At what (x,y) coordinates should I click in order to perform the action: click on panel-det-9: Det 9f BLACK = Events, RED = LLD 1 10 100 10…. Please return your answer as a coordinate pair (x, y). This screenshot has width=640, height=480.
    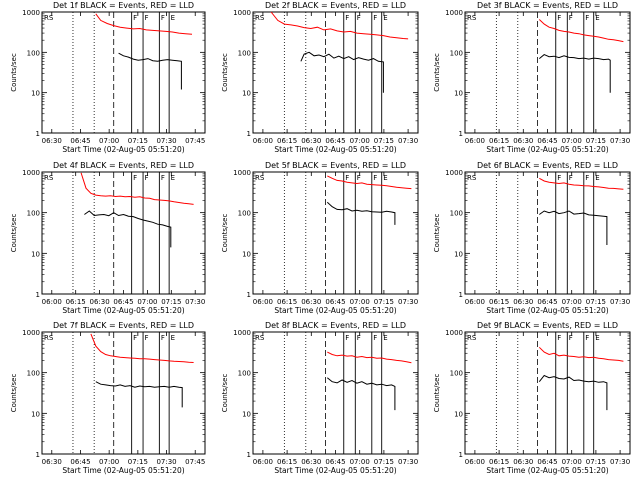
    Looking at the image, I should click on (532, 398).